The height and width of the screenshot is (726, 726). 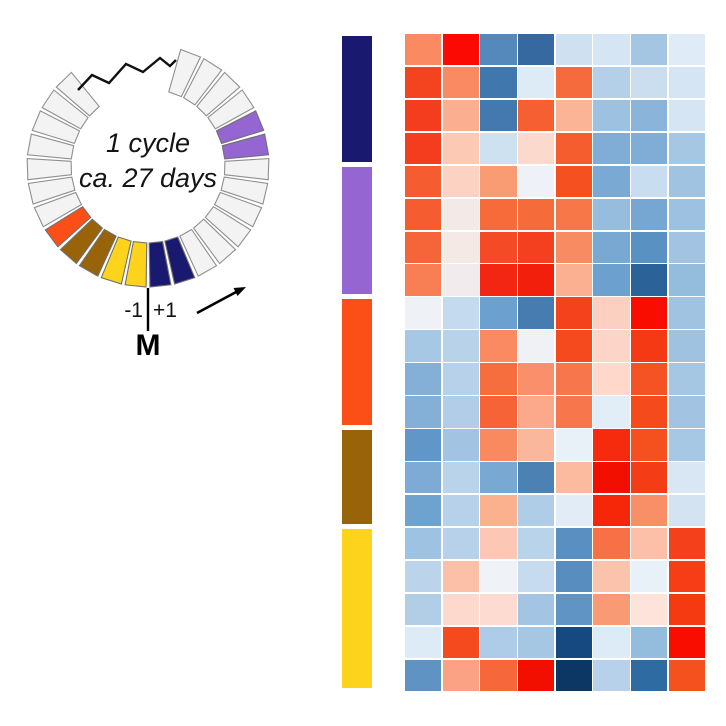 I want to click on phase-block-purple, so click(x=357, y=230).